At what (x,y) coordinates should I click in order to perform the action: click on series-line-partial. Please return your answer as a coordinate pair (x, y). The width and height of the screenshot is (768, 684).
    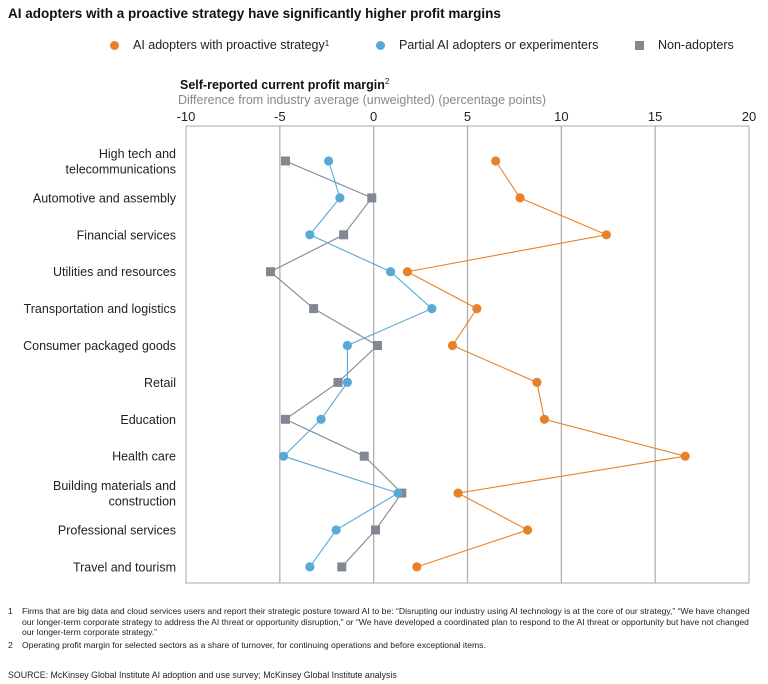
    Looking at the image, I should click on (357, 364).